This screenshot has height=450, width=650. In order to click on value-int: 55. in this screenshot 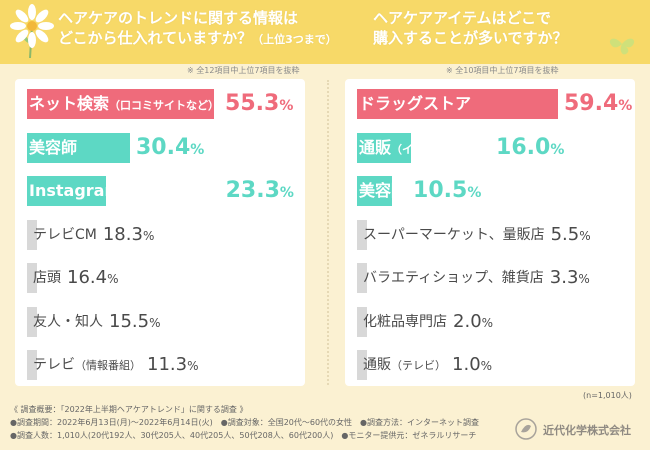, I will do `click(244, 103)`.